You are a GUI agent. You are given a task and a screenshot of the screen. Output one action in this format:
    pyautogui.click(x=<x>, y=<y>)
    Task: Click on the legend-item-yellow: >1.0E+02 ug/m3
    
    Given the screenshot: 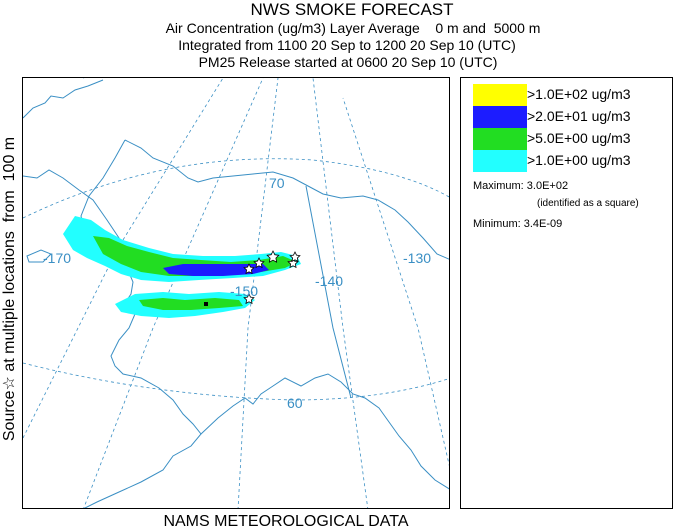 What is the action you would take?
    pyautogui.click(x=571, y=95)
    